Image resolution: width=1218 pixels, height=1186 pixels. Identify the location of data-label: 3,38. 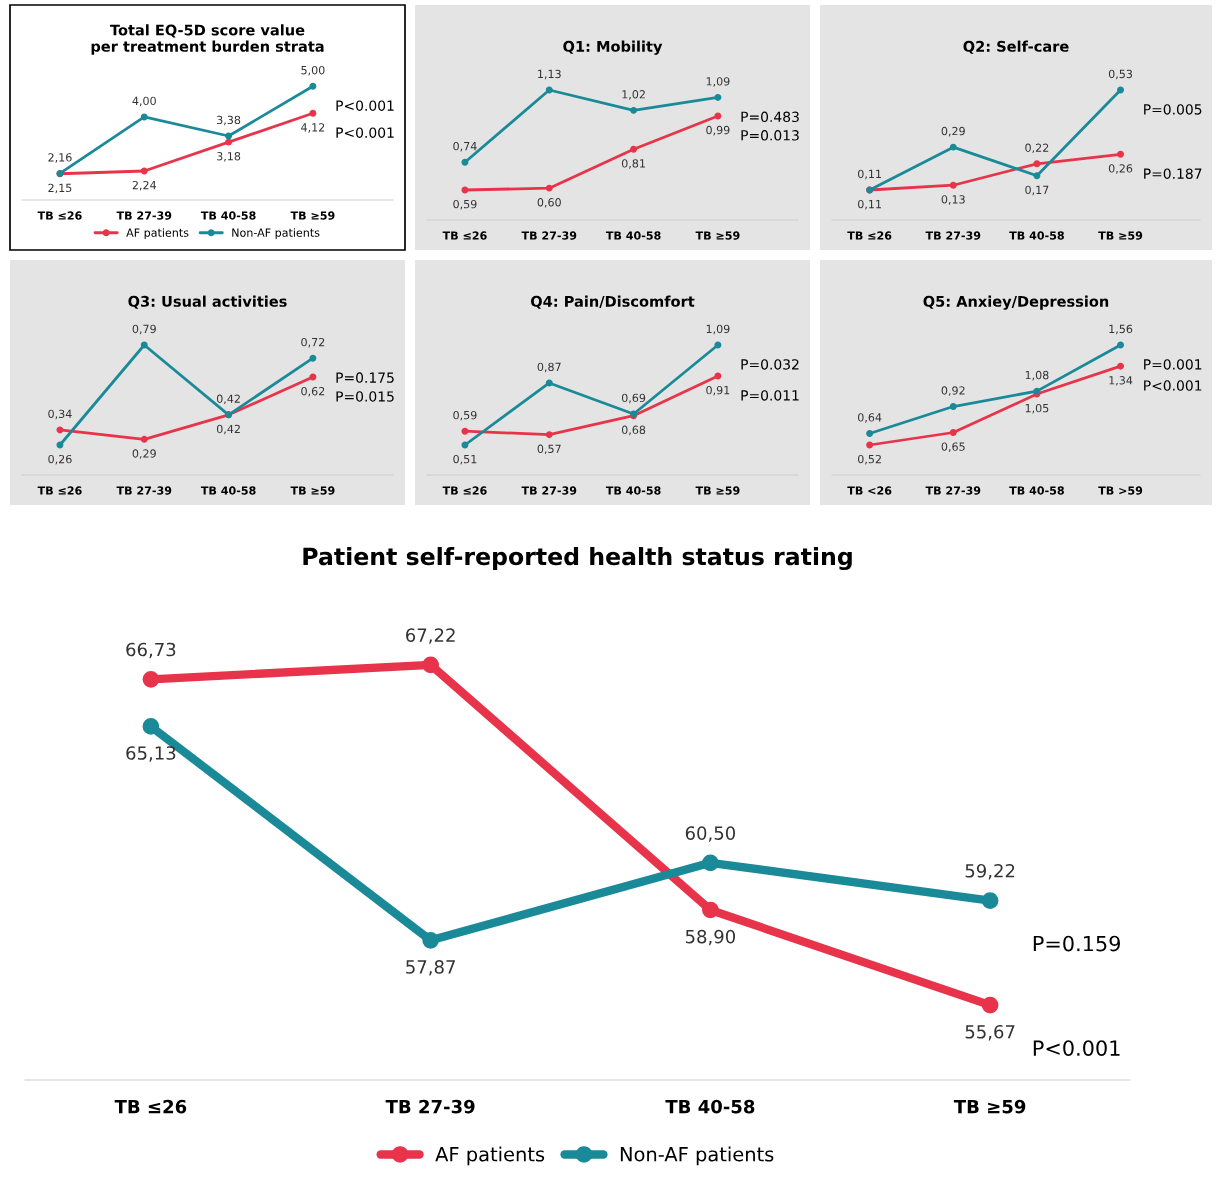
(229, 120).